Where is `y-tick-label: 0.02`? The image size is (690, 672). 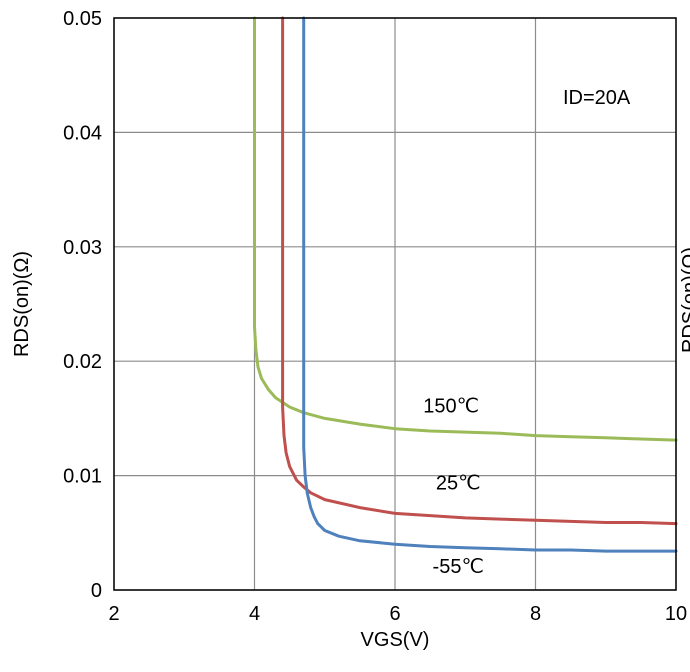
y-tick-label: 0.02 is located at coordinates (82, 362).